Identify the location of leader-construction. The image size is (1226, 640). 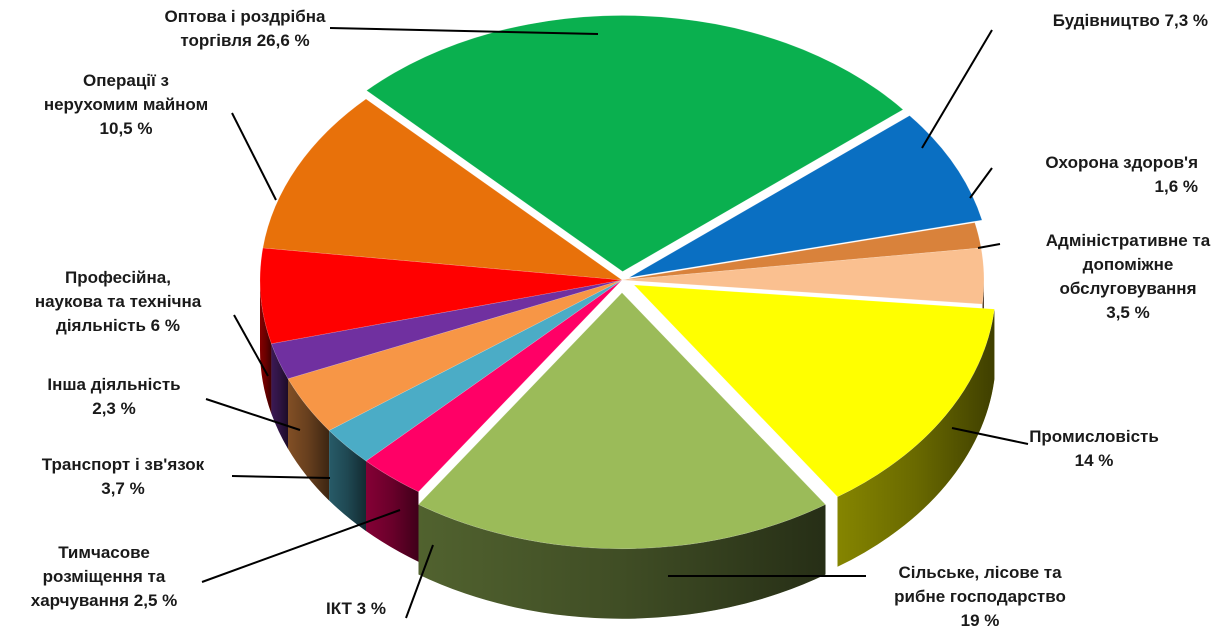
(957, 89).